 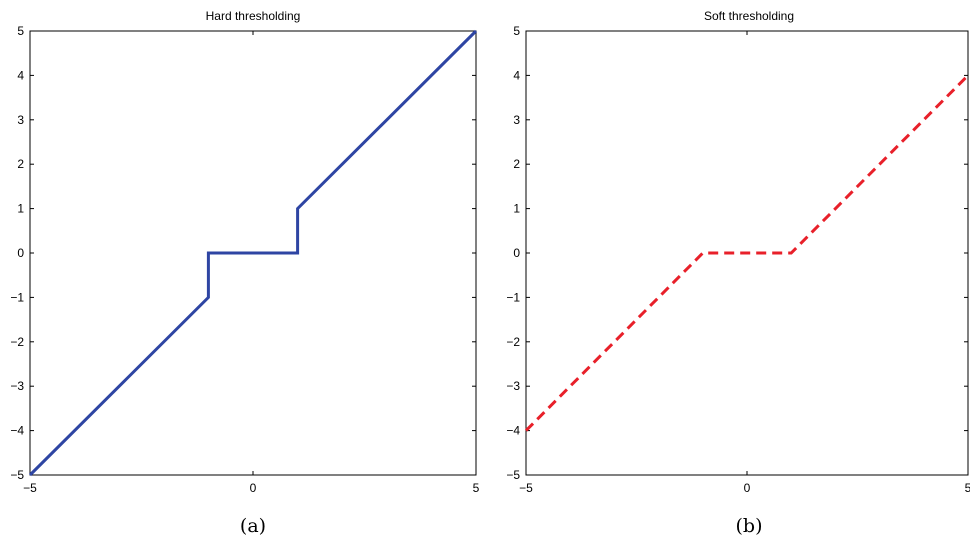 I want to click on chart-title: Soft thresholding, so click(x=749, y=16).